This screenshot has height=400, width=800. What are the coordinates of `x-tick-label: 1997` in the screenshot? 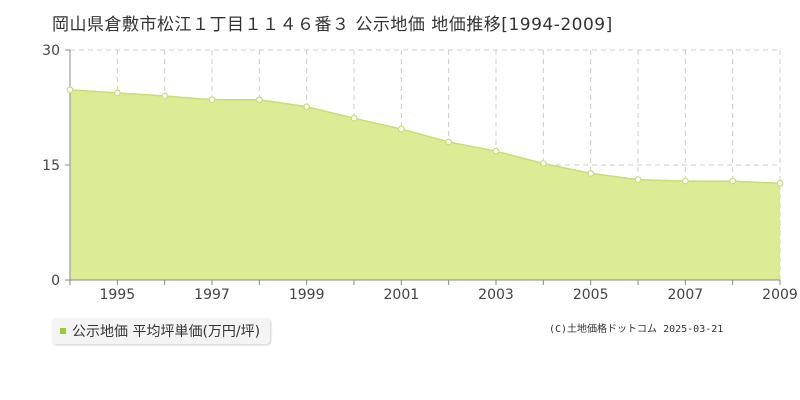 It's located at (212, 295).